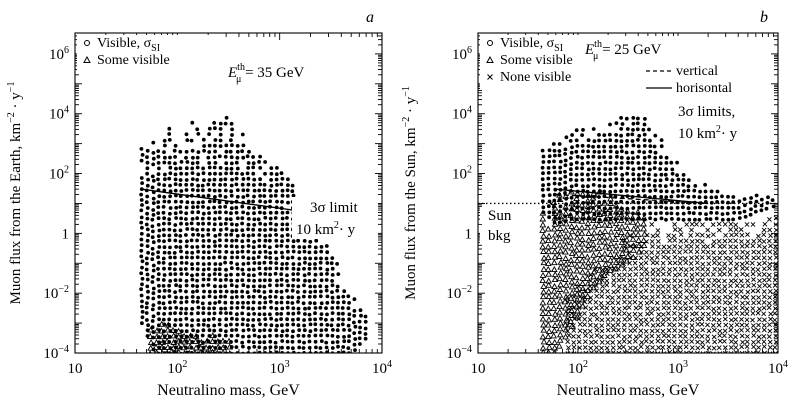  Describe the element at coordinates (63, 289) in the screenshot. I see `y-tick-label-exponent: −2` at that location.